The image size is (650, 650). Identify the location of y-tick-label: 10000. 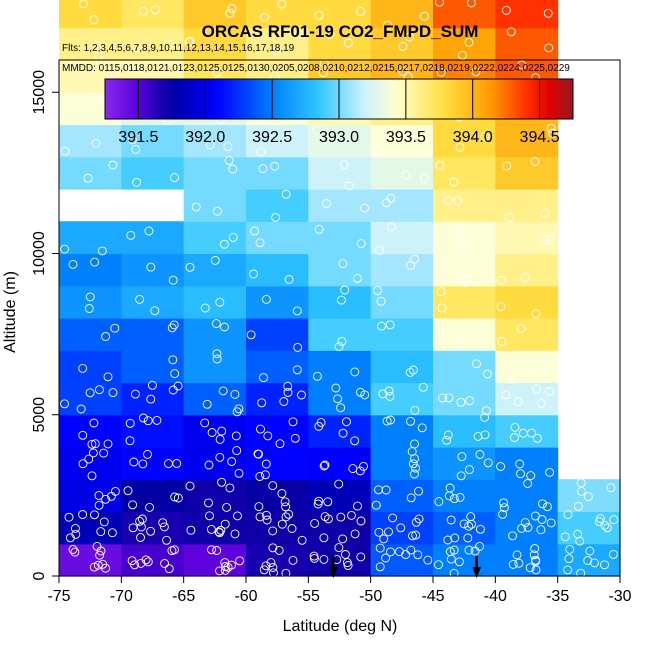
(39, 253).